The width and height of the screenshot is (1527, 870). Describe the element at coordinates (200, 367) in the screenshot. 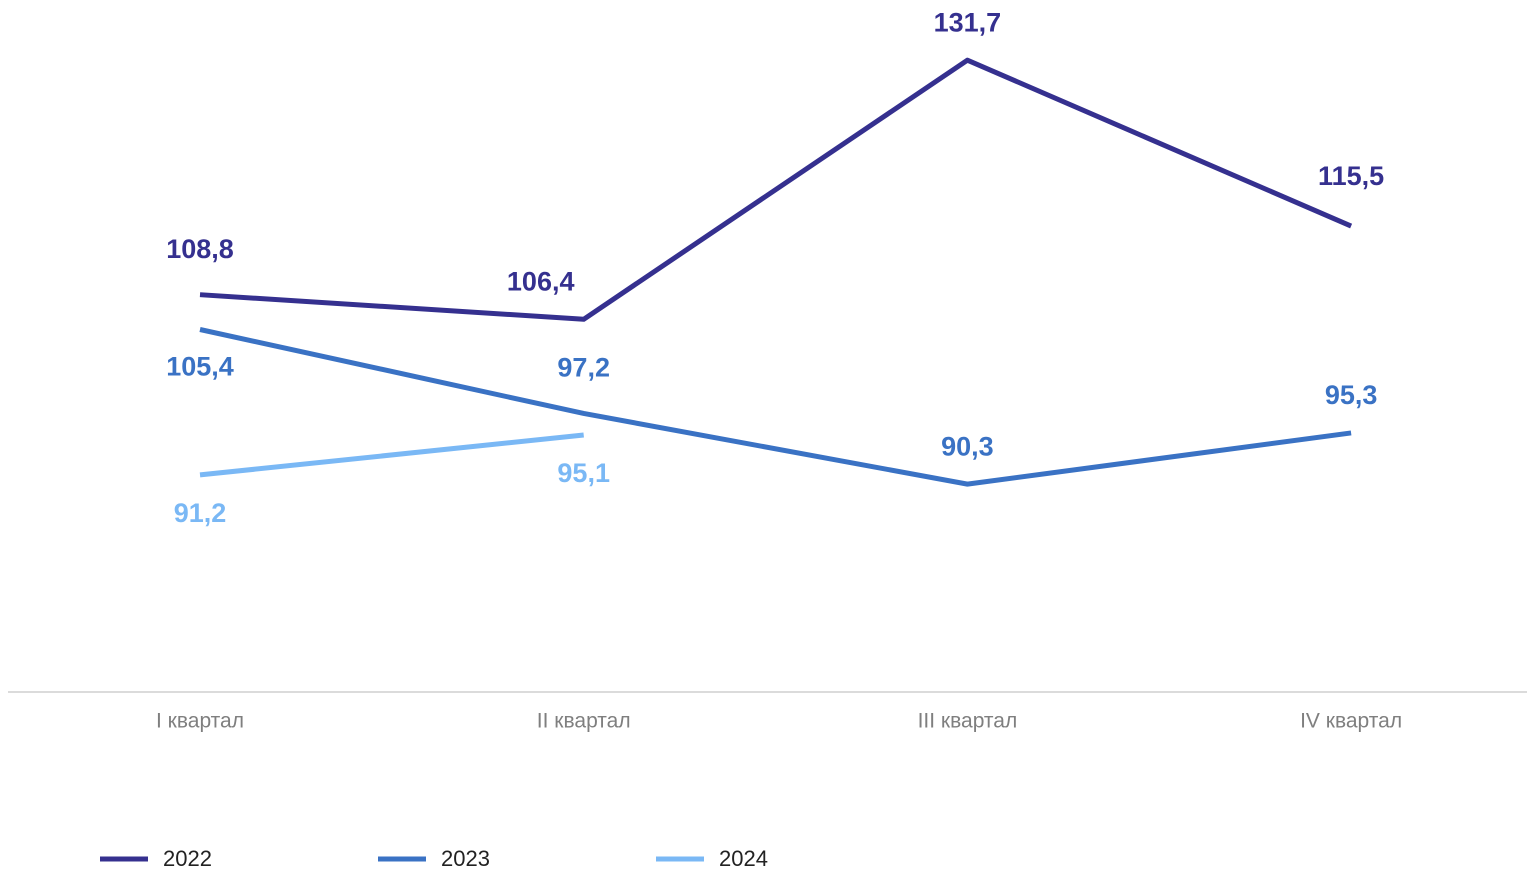

I see `data-label: 105,4` at that location.